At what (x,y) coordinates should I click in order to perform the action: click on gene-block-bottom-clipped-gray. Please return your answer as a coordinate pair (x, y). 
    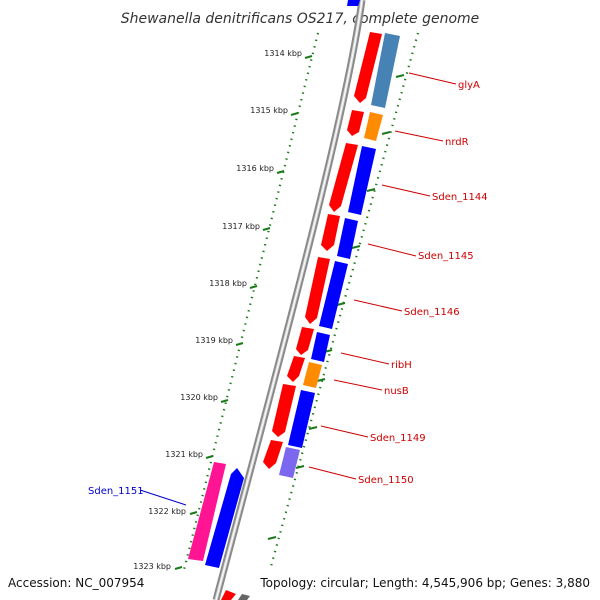
    Looking at the image, I should click on (244, 597).